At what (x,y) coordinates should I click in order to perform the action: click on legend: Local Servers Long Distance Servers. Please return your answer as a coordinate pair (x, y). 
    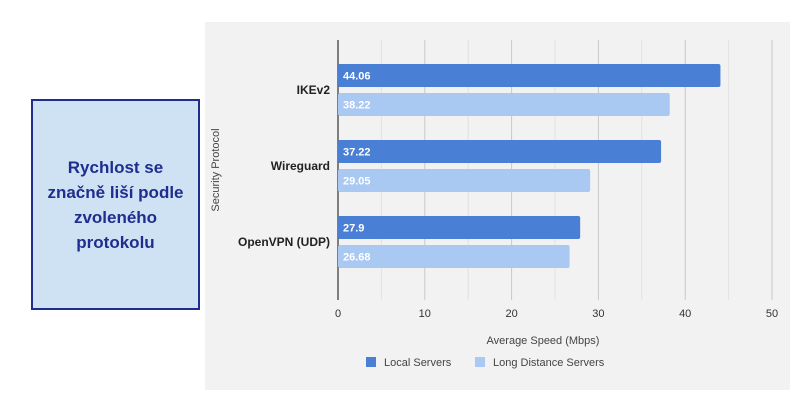
    Looking at the image, I should click on (485, 363).